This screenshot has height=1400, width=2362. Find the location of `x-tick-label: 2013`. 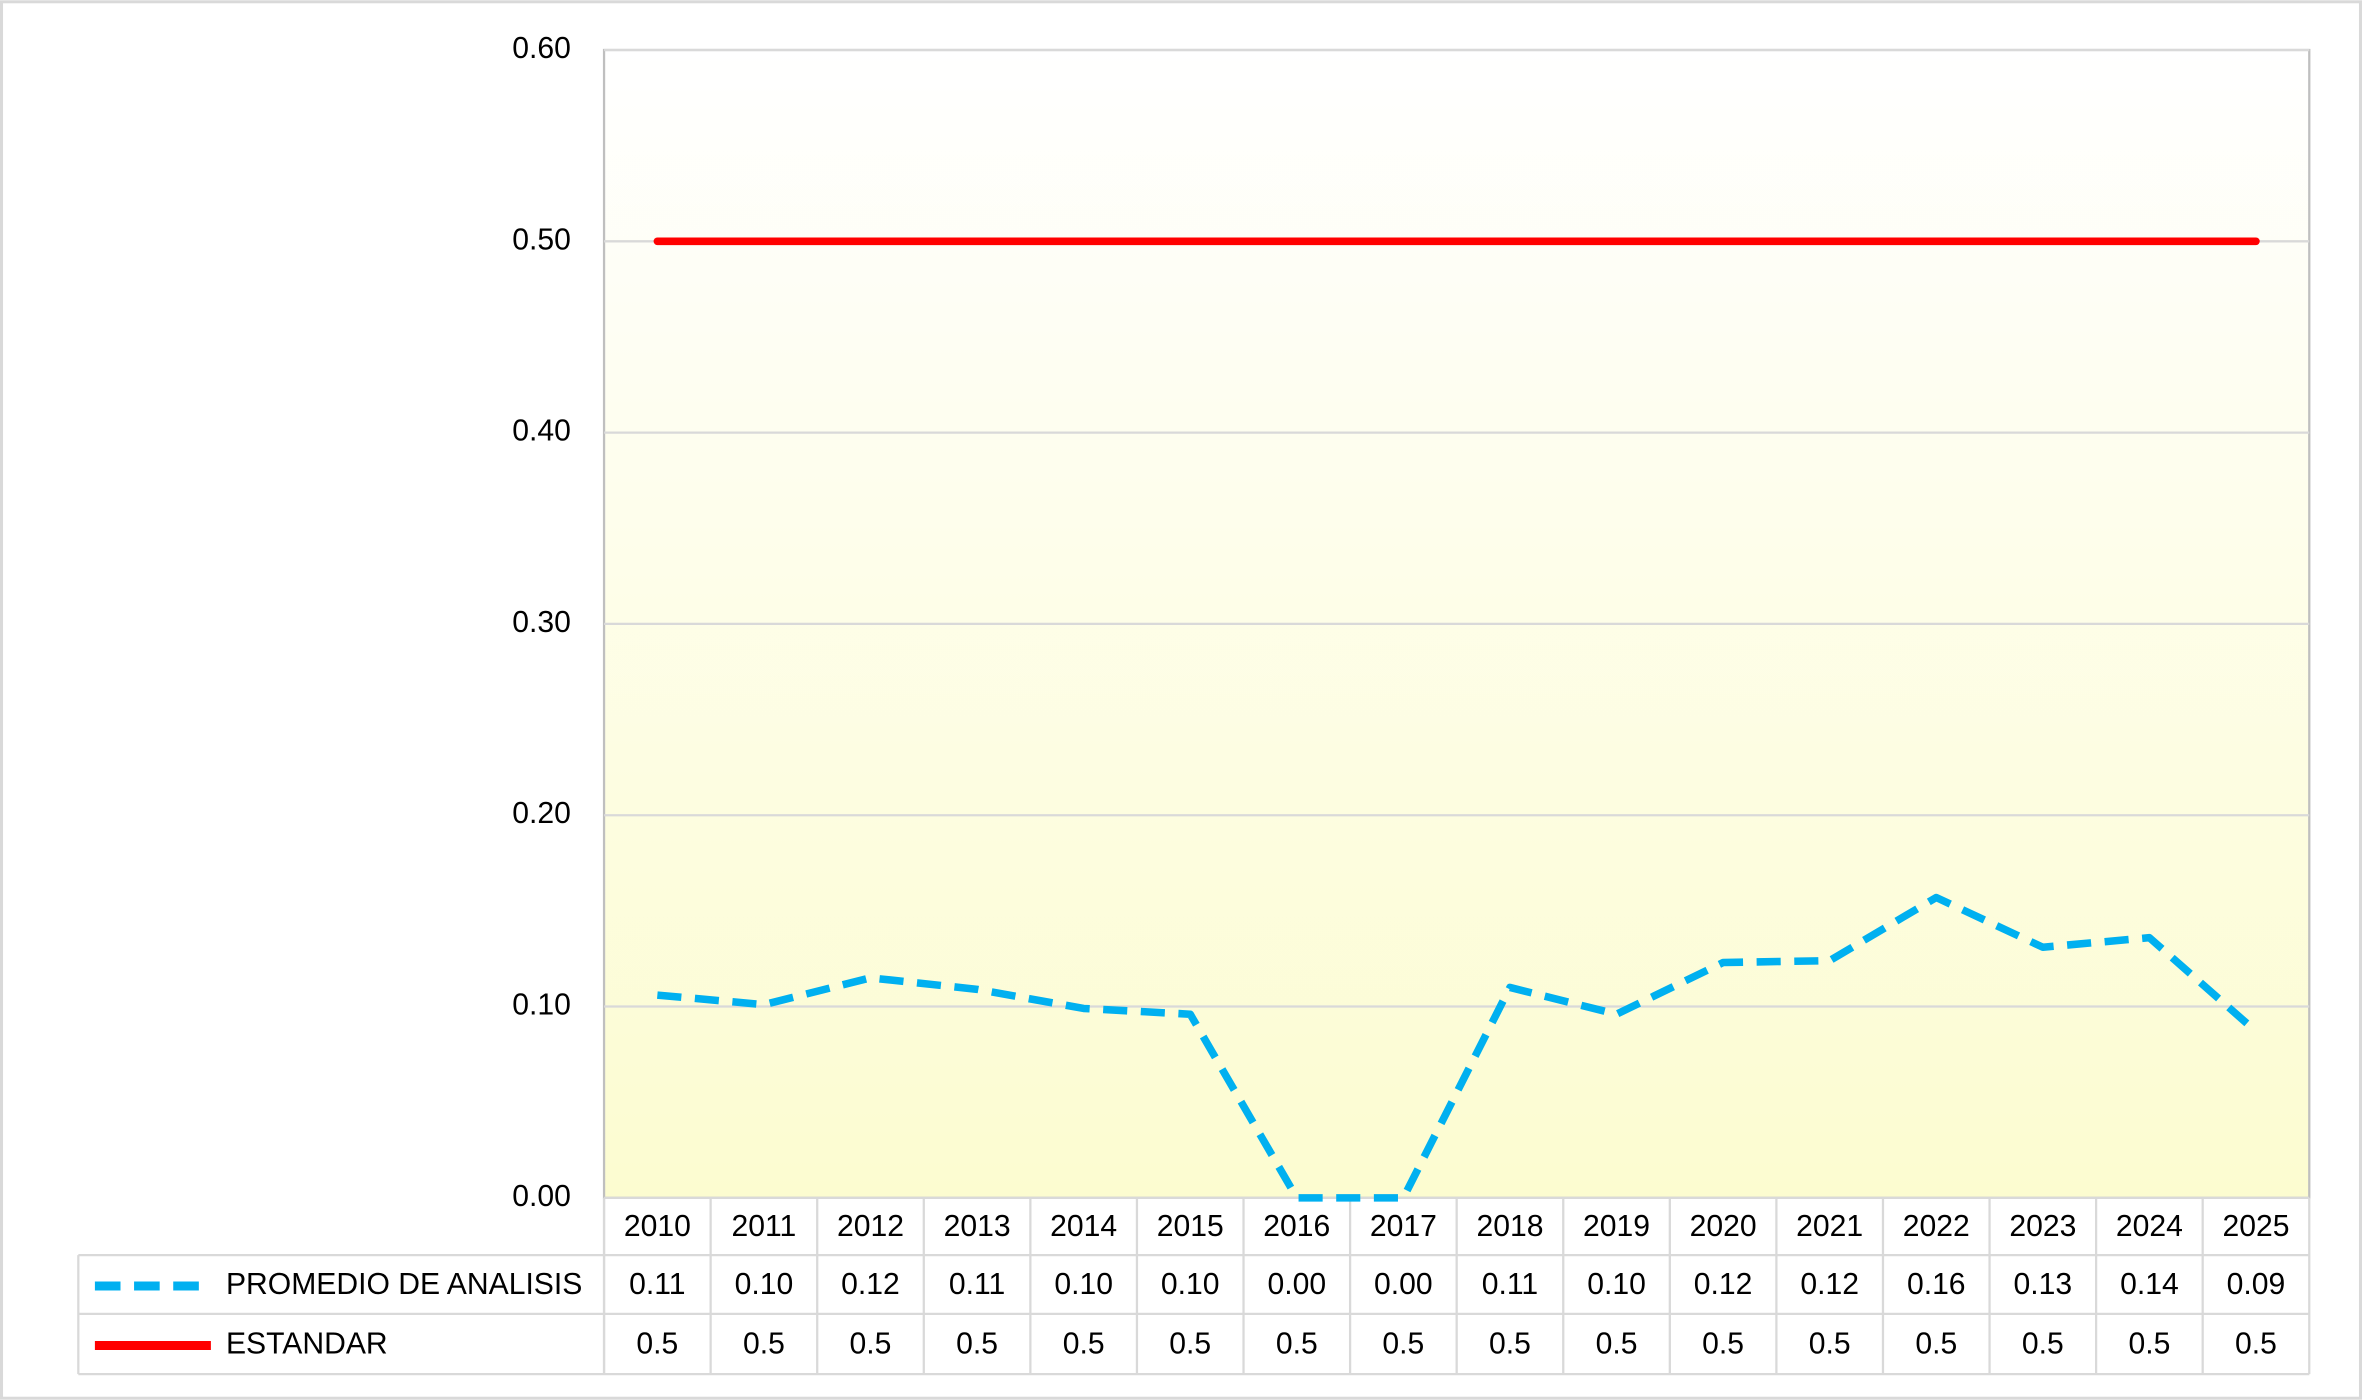

x-tick-label: 2013 is located at coordinates (977, 1226).